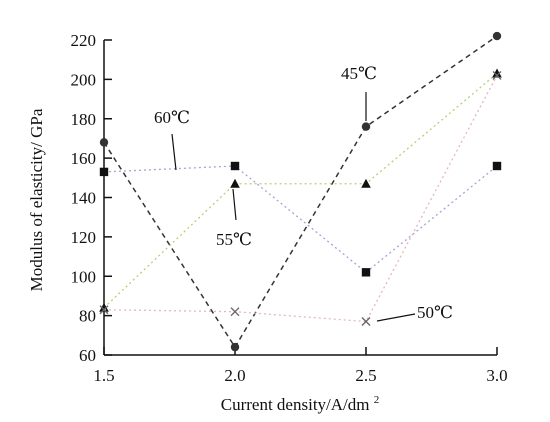 This screenshot has width=550, height=422. I want to click on annotation-label: 55℃, so click(234, 239).